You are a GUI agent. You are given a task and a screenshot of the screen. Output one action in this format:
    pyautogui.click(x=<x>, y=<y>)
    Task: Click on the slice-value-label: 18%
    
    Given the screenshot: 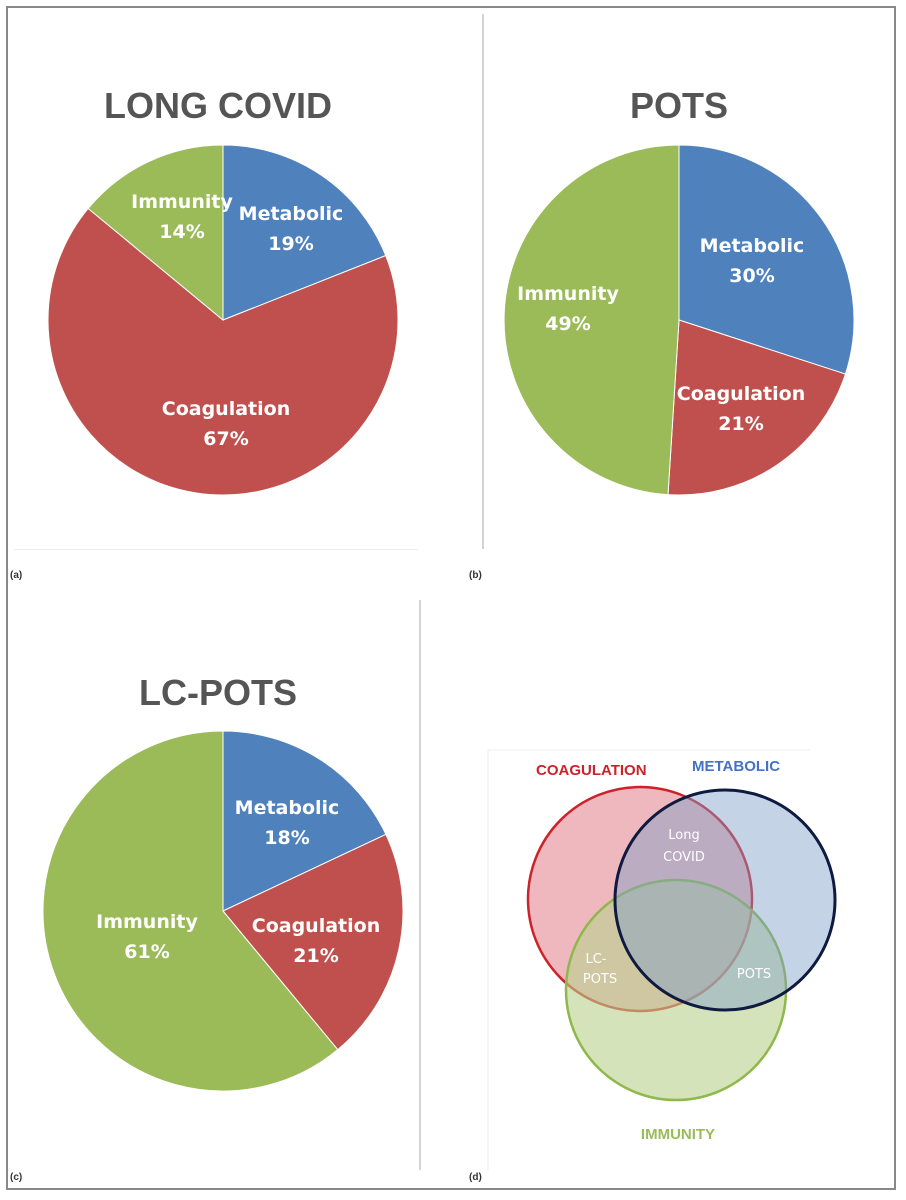 What is the action you would take?
    pyautogui.click(x=286, y=838)
    